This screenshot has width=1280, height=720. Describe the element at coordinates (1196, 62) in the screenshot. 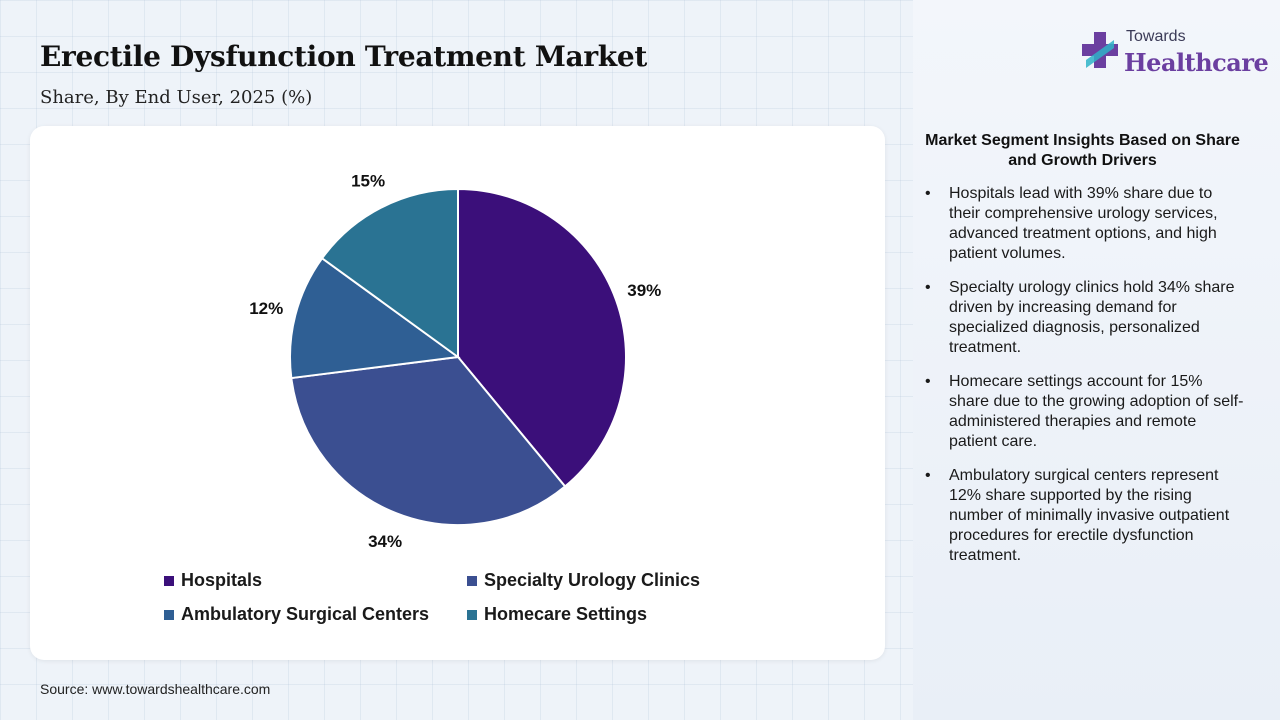

I see `logo-main-text: Healthcare` at that location.